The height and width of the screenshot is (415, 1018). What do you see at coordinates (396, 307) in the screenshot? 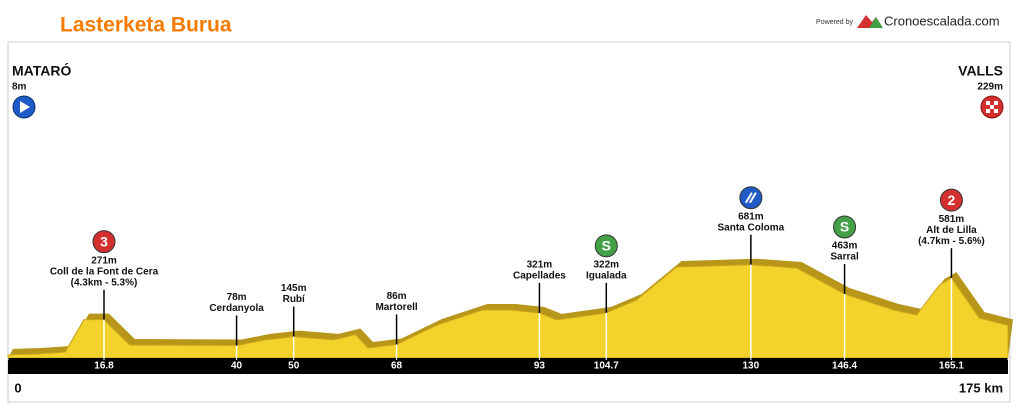
I see `waypoint-name: Martorell` at bounding box center [396, 307].